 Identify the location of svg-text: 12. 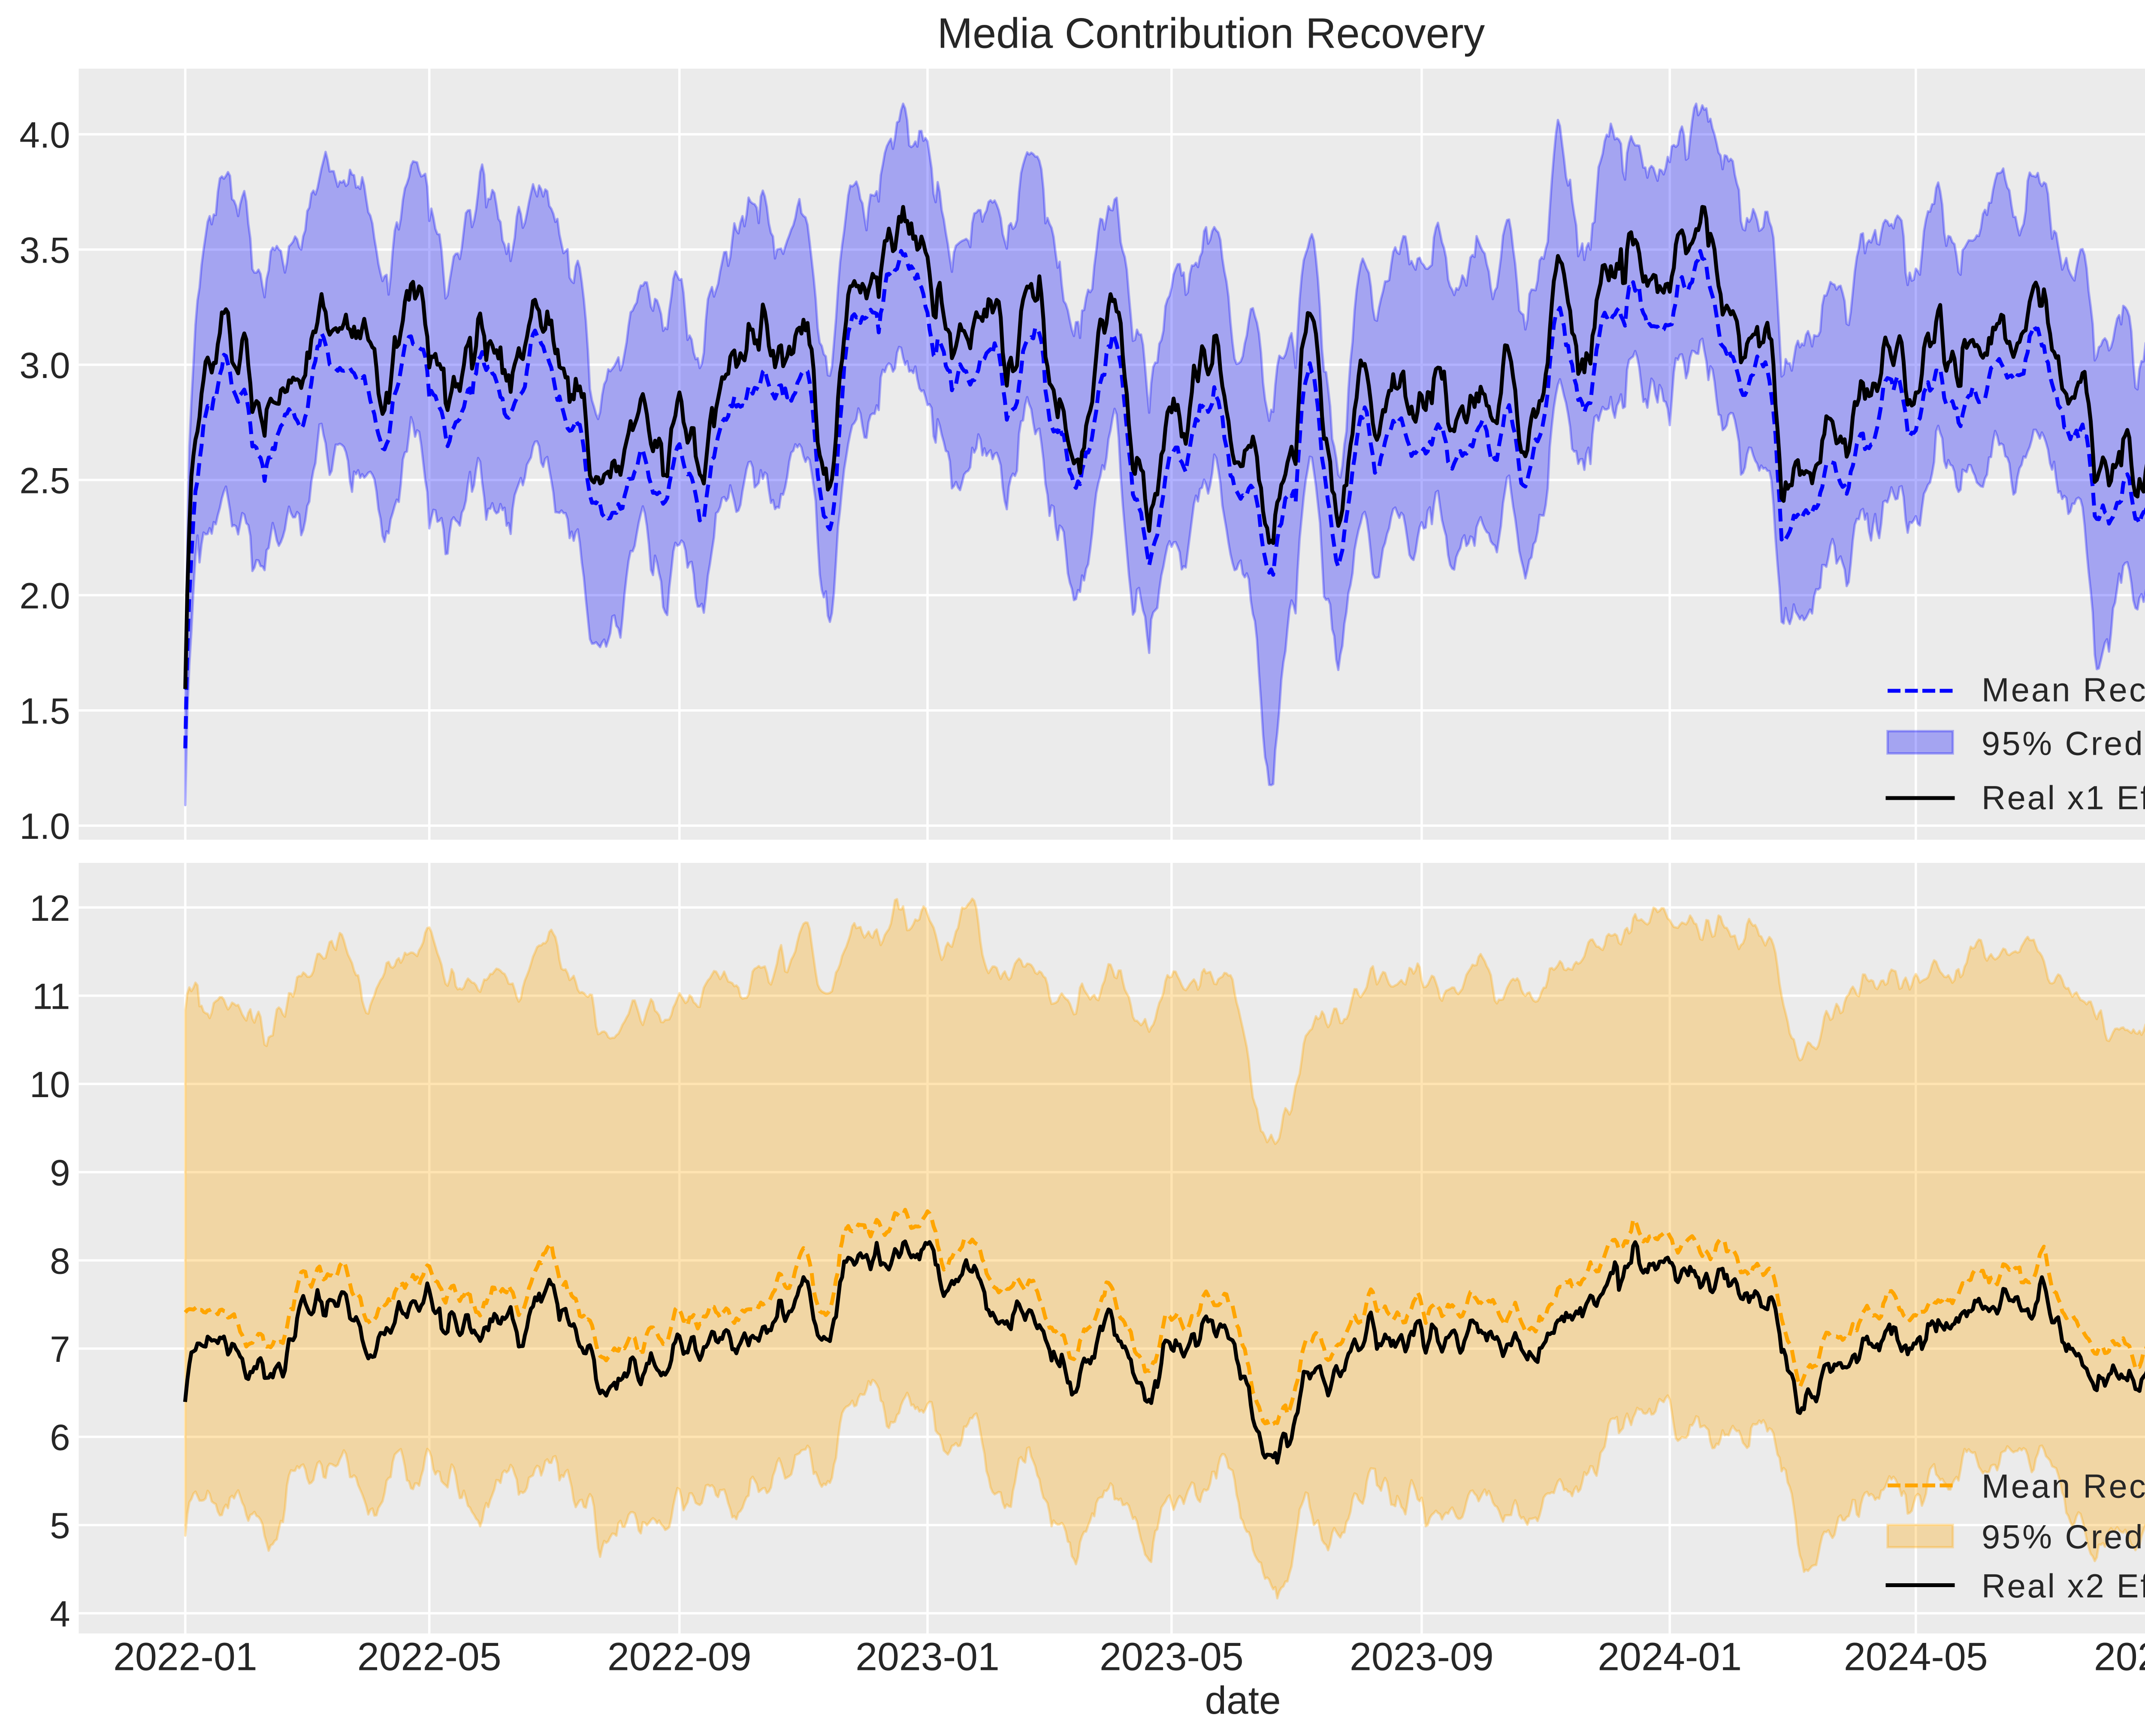
(50, 908).